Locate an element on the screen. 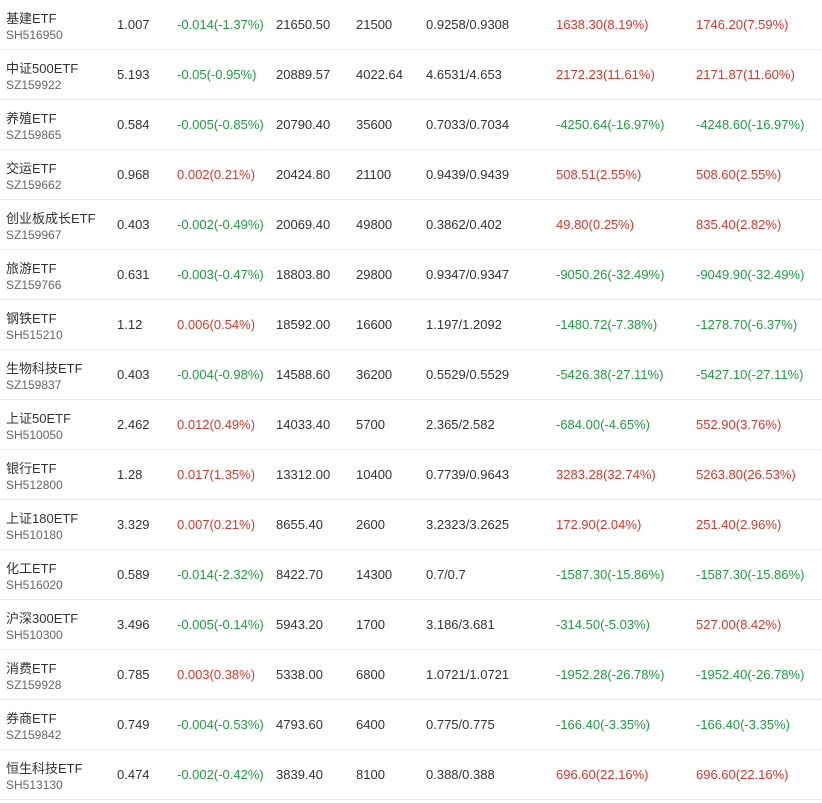 The height and width of the screenshot is (803, 822). cost-cell: 0.7739/0.9643 is located at coordinates (468, 474).